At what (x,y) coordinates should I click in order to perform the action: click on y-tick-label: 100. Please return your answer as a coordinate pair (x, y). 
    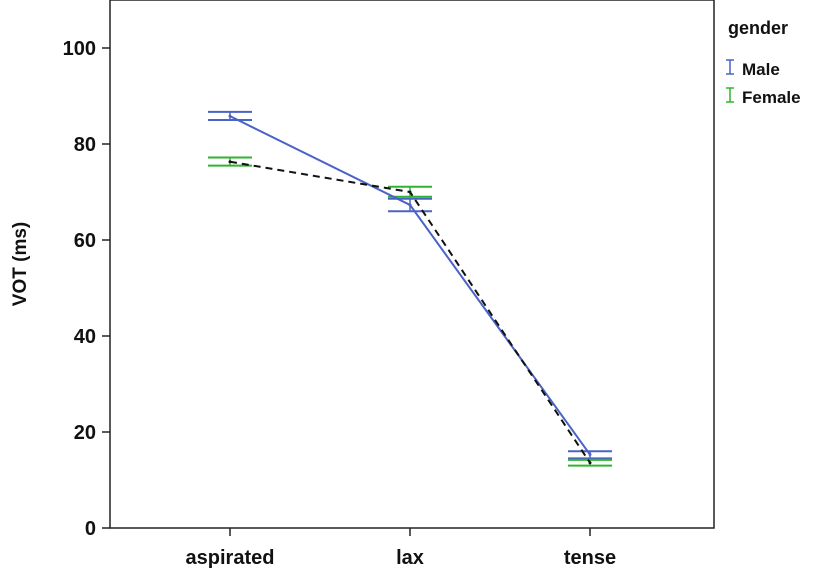
    Looking at the image, I should click on (79, 49).